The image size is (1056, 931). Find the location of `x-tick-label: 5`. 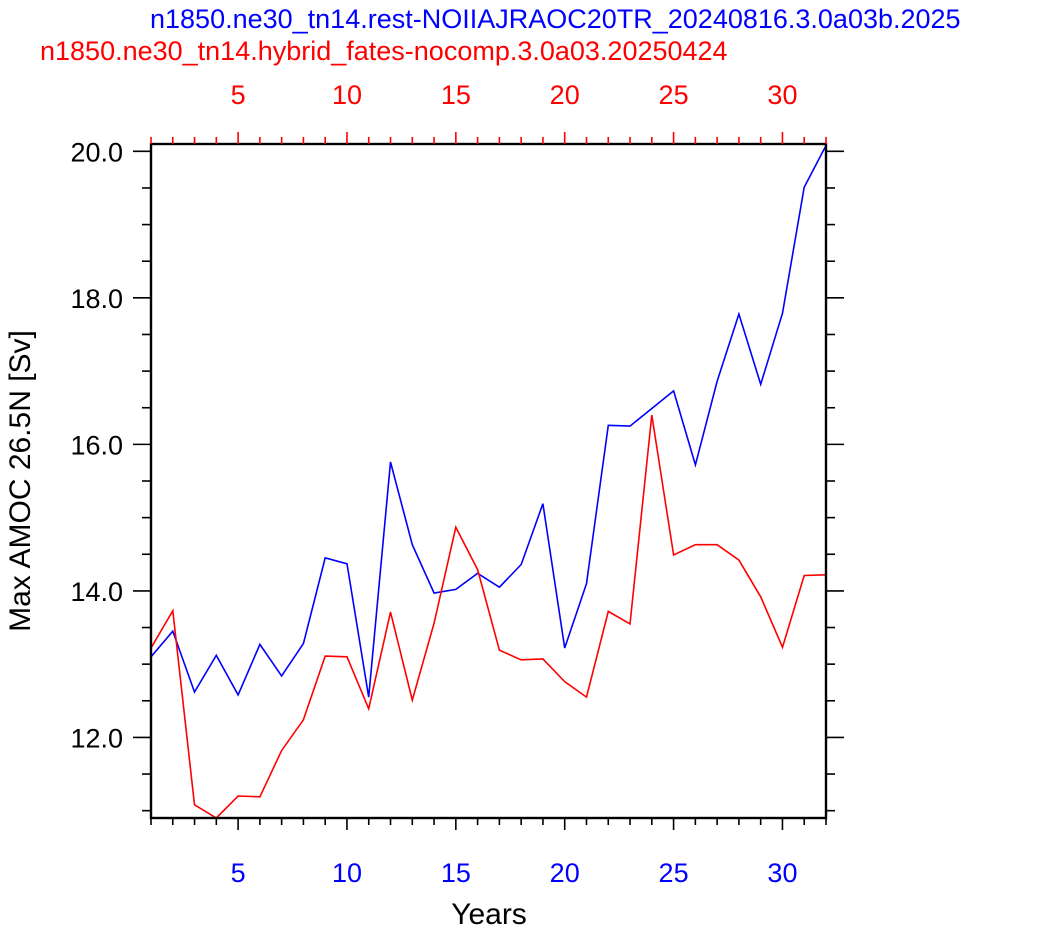

x-tick-label: 5 is located at coordinates (238, 873).